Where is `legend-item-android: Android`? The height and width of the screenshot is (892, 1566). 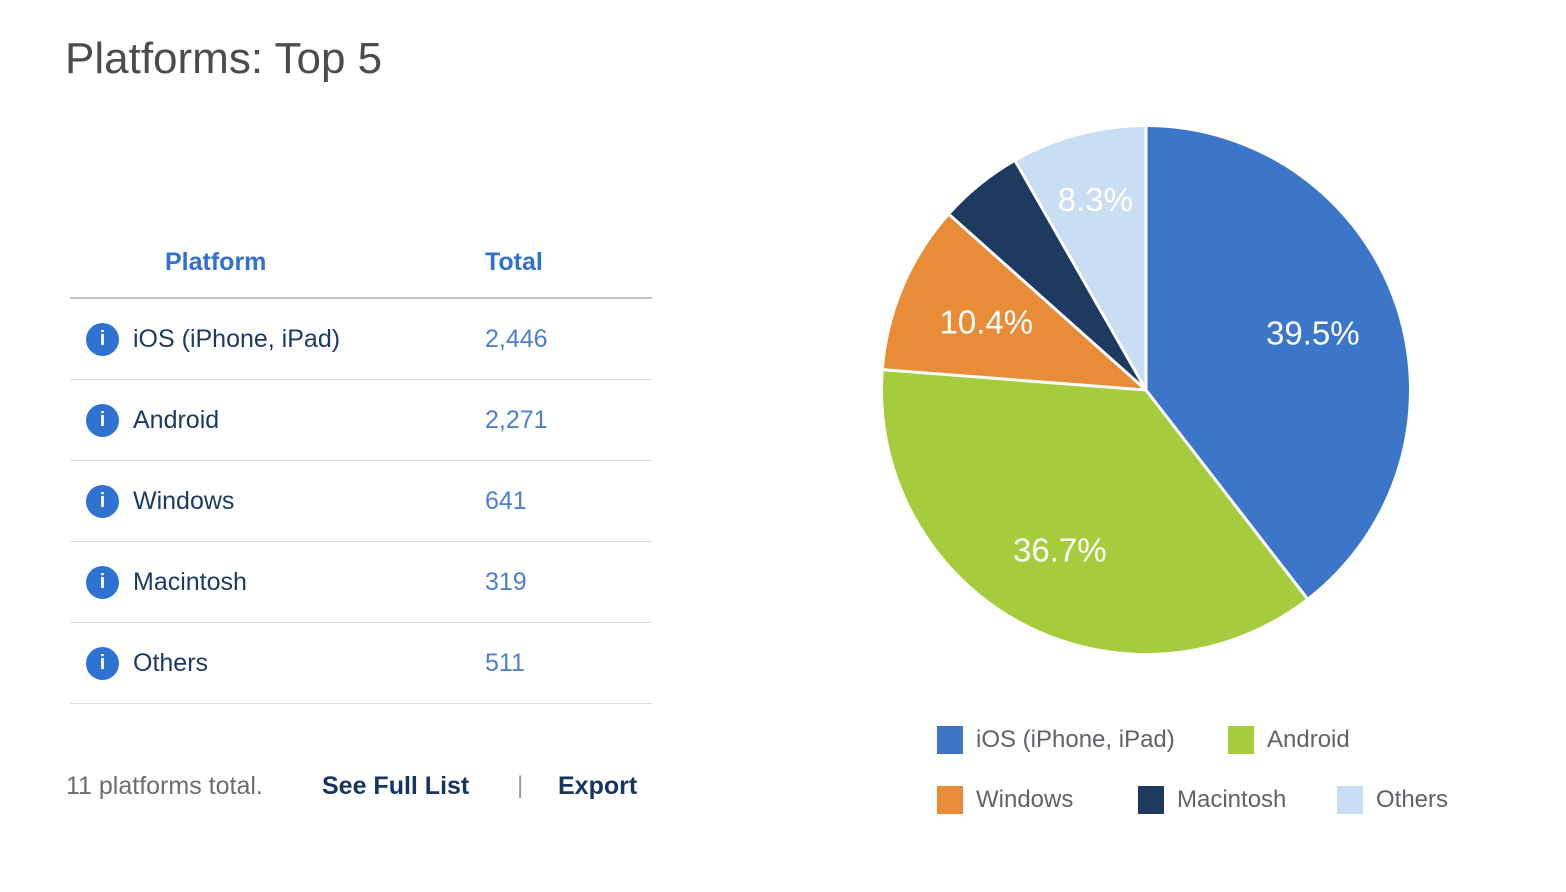
legend-item-android: Android is located at coordinates (1289, 740).